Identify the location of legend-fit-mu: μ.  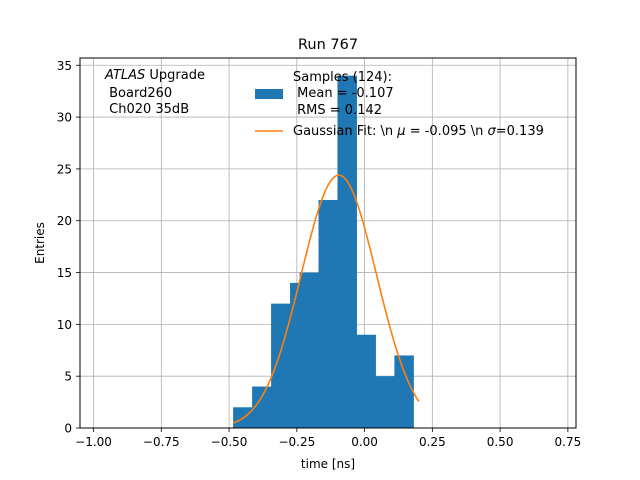
(400, 131).